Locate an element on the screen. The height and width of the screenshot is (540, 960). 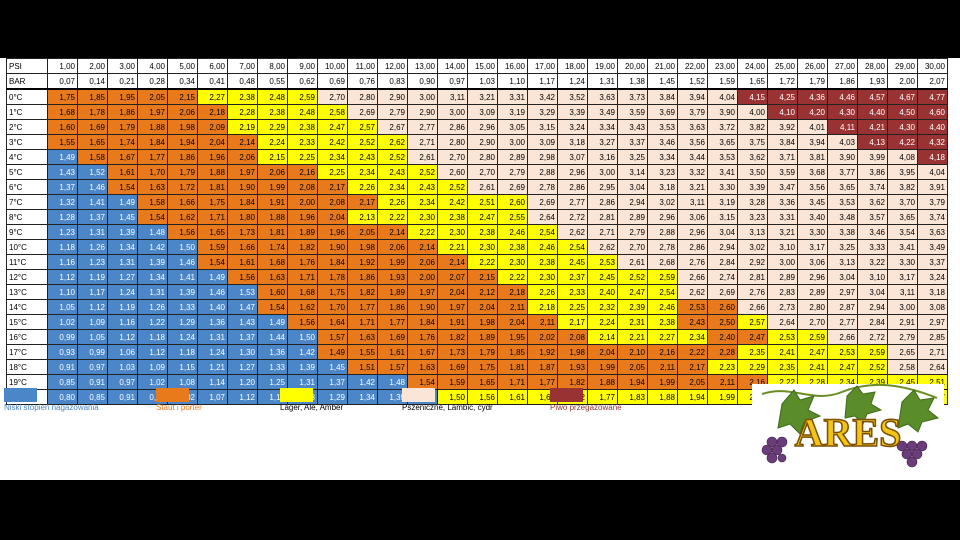
table-cell: 2,33 is located at coordinates (302, 142).